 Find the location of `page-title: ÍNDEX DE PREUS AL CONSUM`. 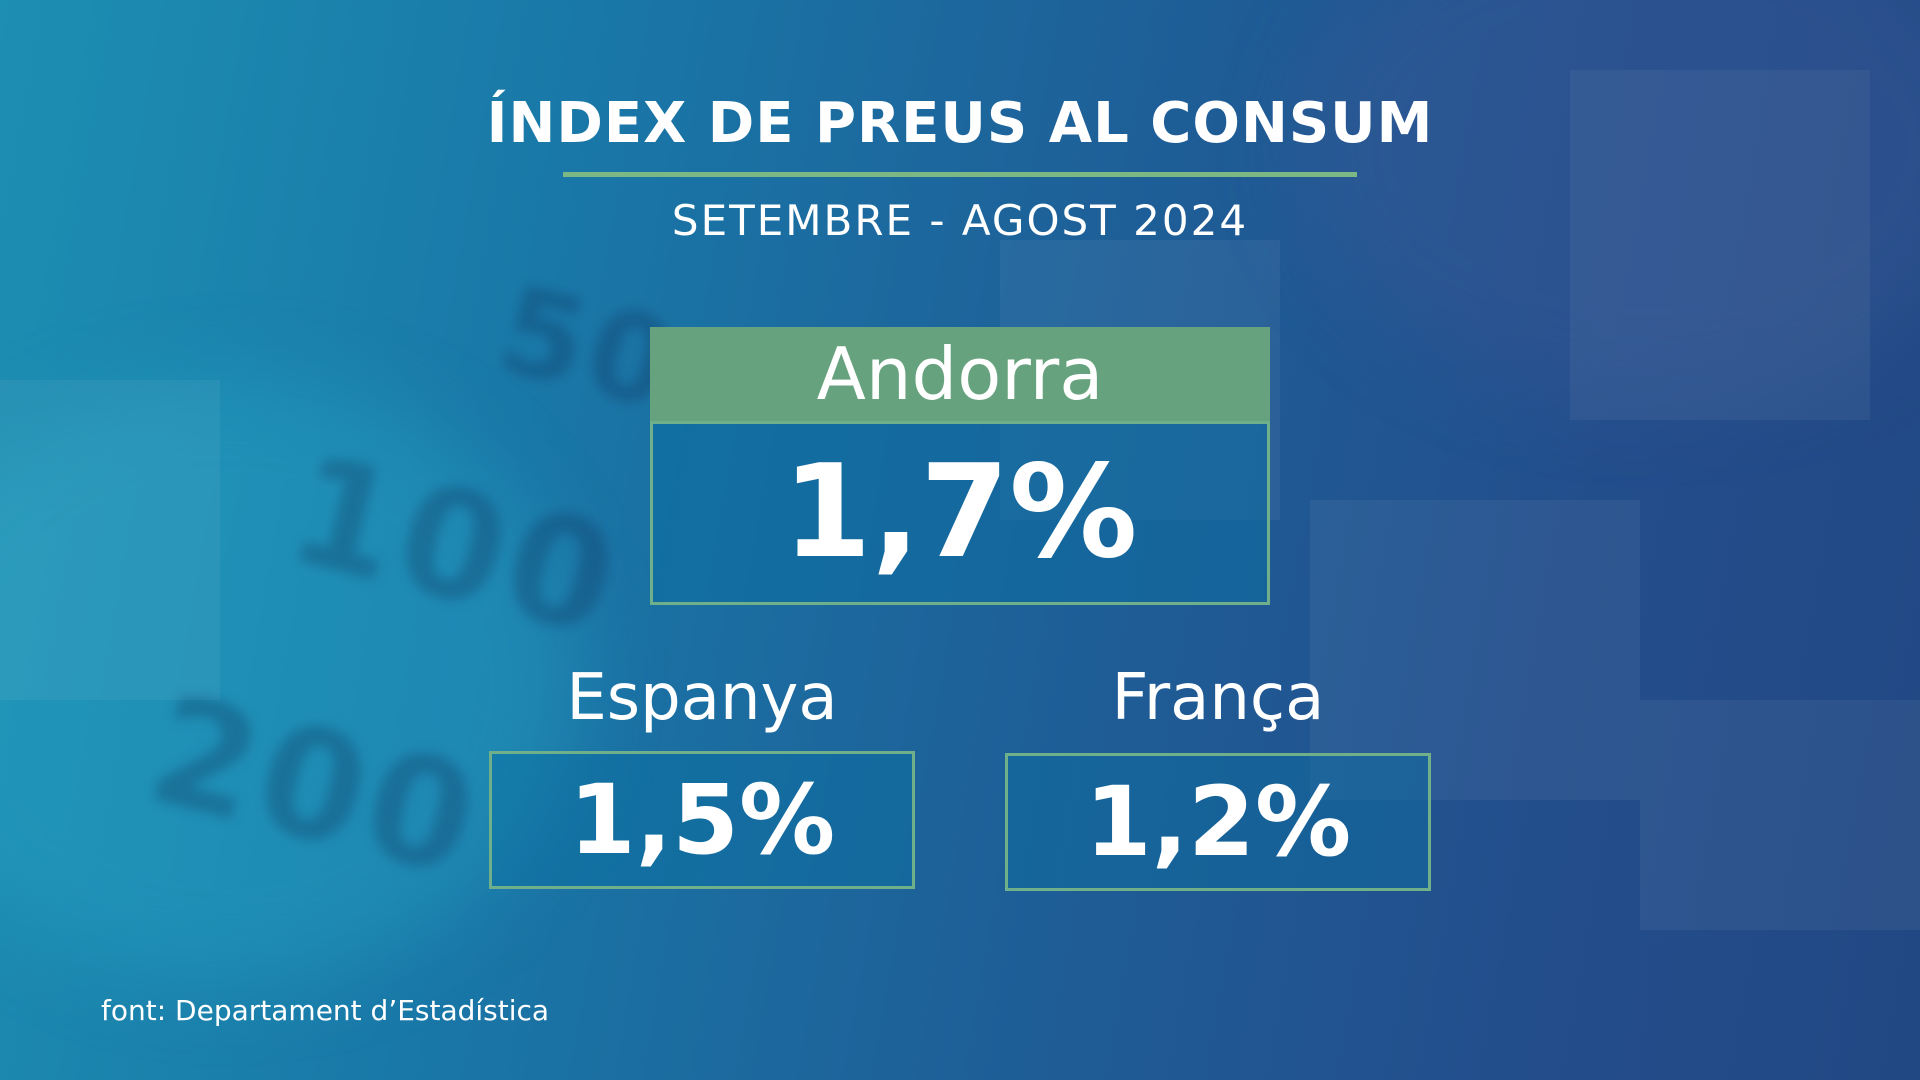

page-title: ÍNDEX DE PREUS AL CONSUM is located at coordinates (960, 123).